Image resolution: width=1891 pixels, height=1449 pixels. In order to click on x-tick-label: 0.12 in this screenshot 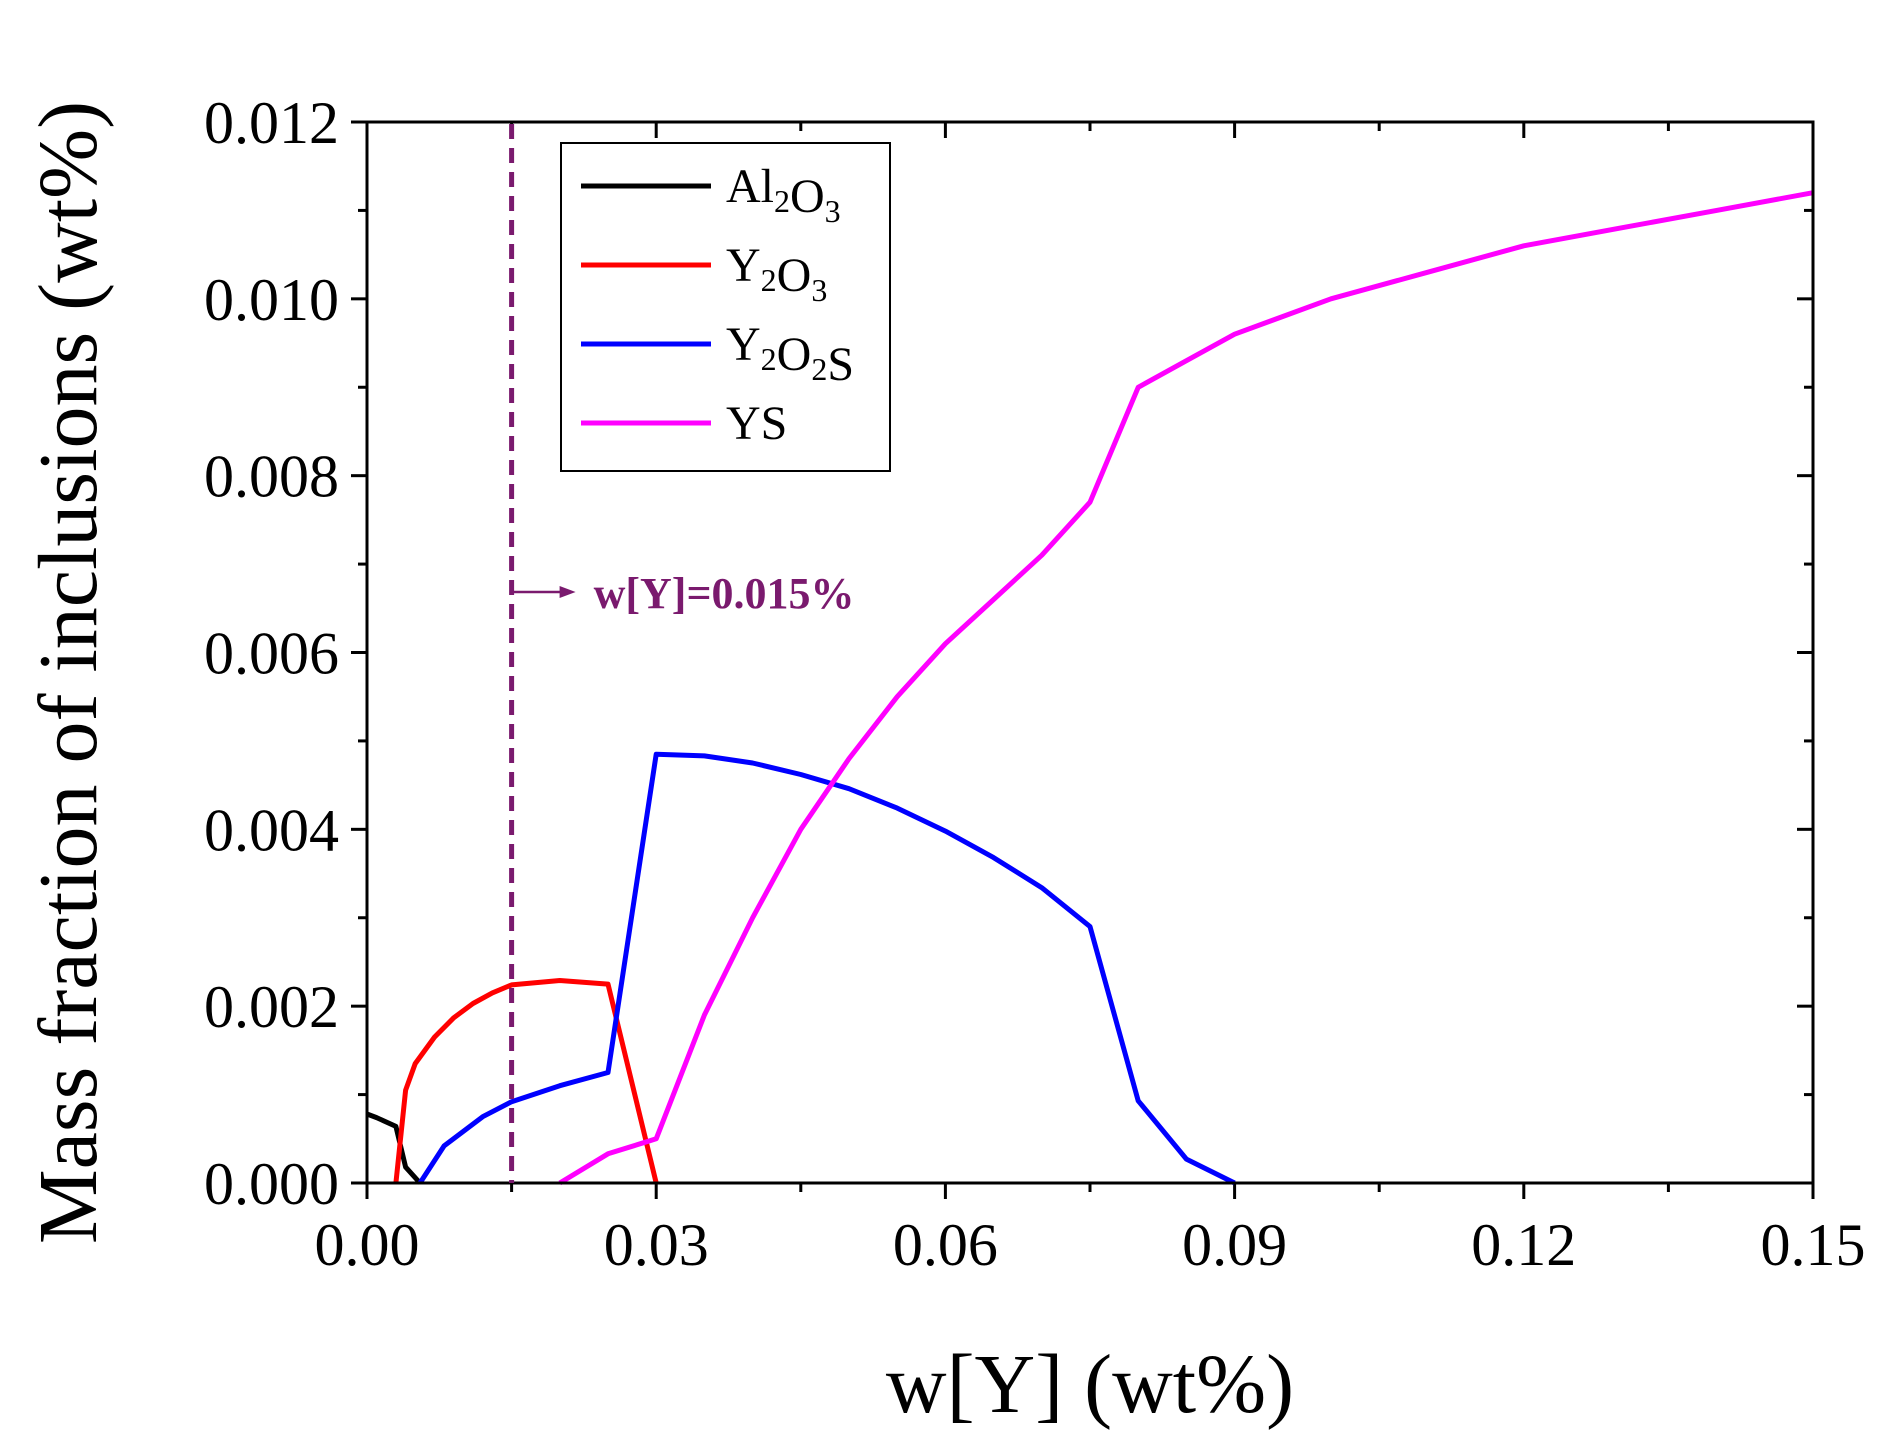, I will do `click(1523, 1245)`.